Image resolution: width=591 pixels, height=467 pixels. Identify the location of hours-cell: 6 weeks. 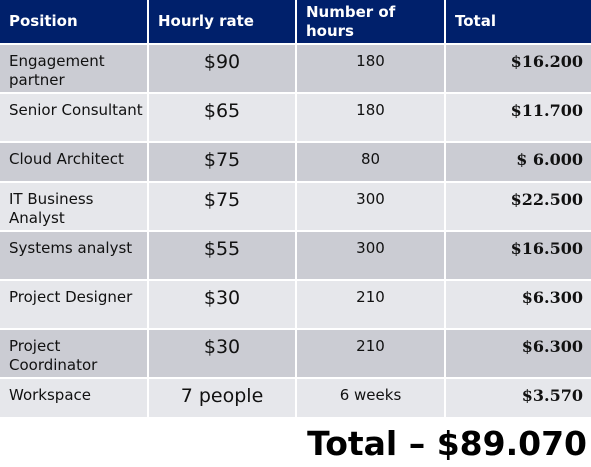
(371, 398).